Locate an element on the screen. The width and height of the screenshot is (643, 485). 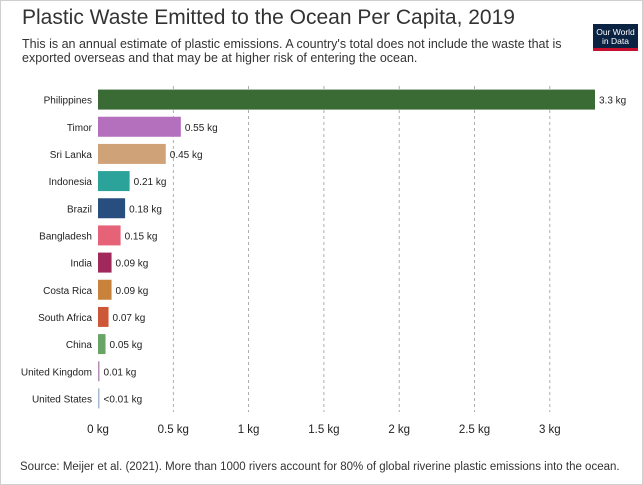
owid-logo: Our World in Data is located at coordinates (615, 37).